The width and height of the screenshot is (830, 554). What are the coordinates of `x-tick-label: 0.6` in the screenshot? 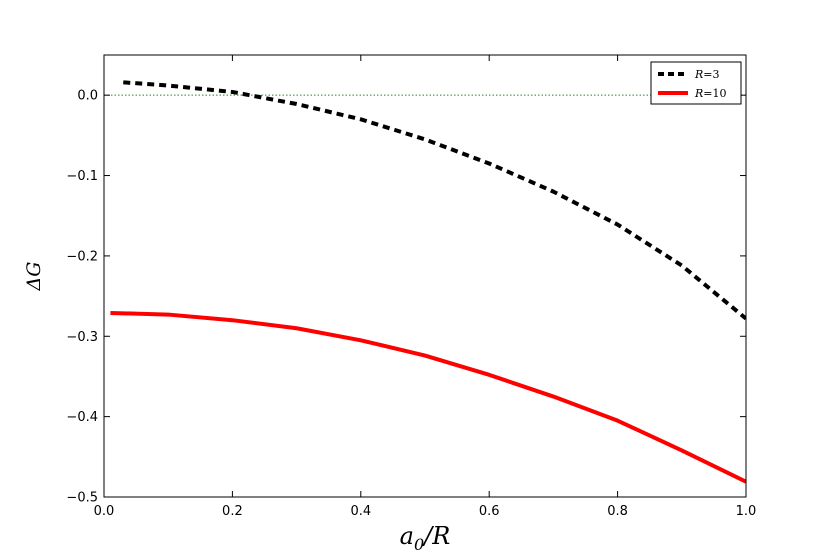 It's located at (489, 511).